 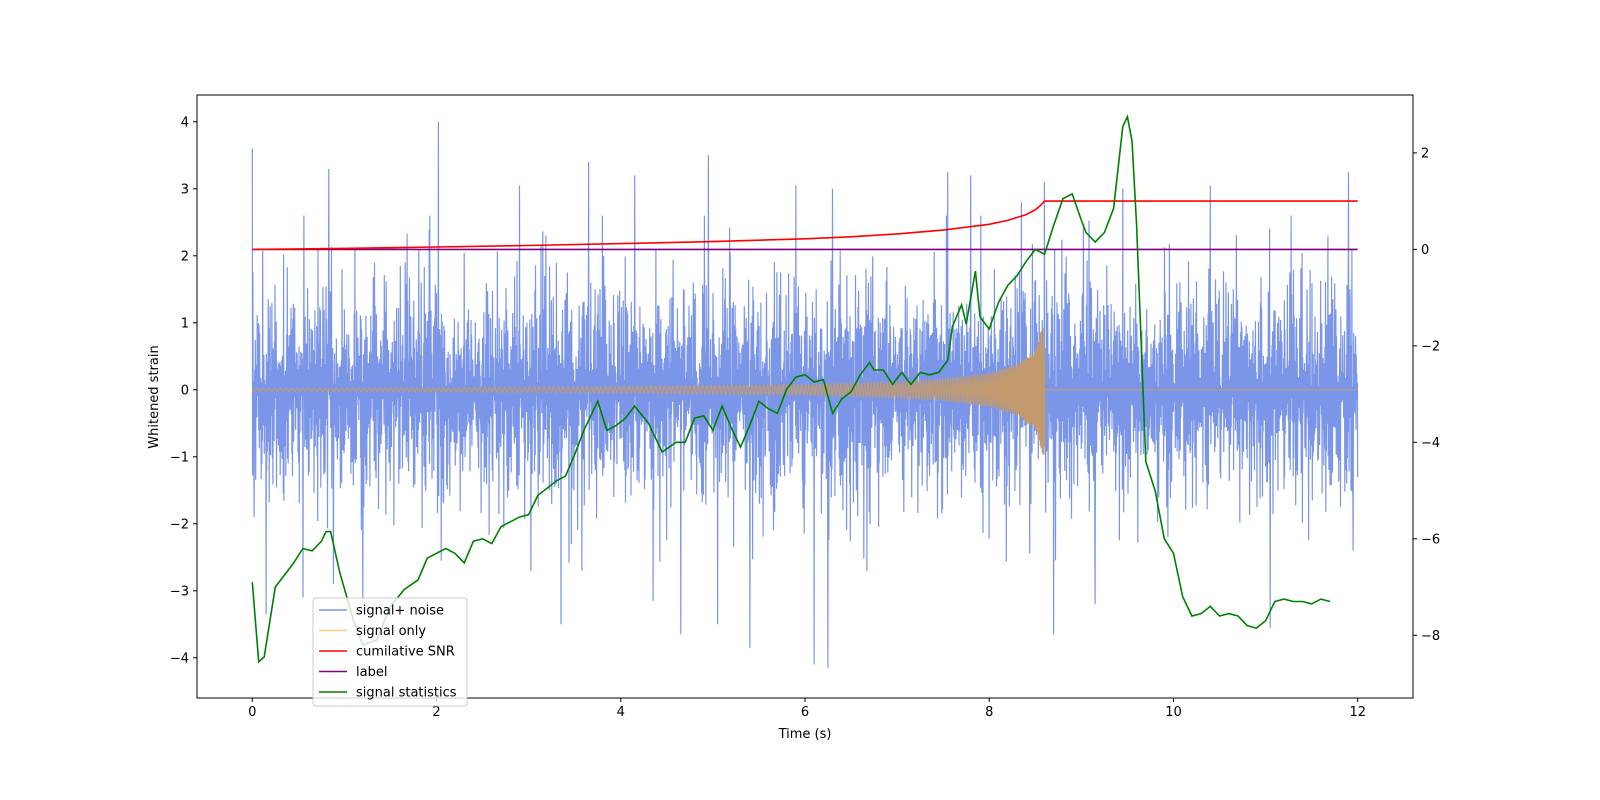 I want to click on x-tick-label: 12, so click(x=1357, y=712).